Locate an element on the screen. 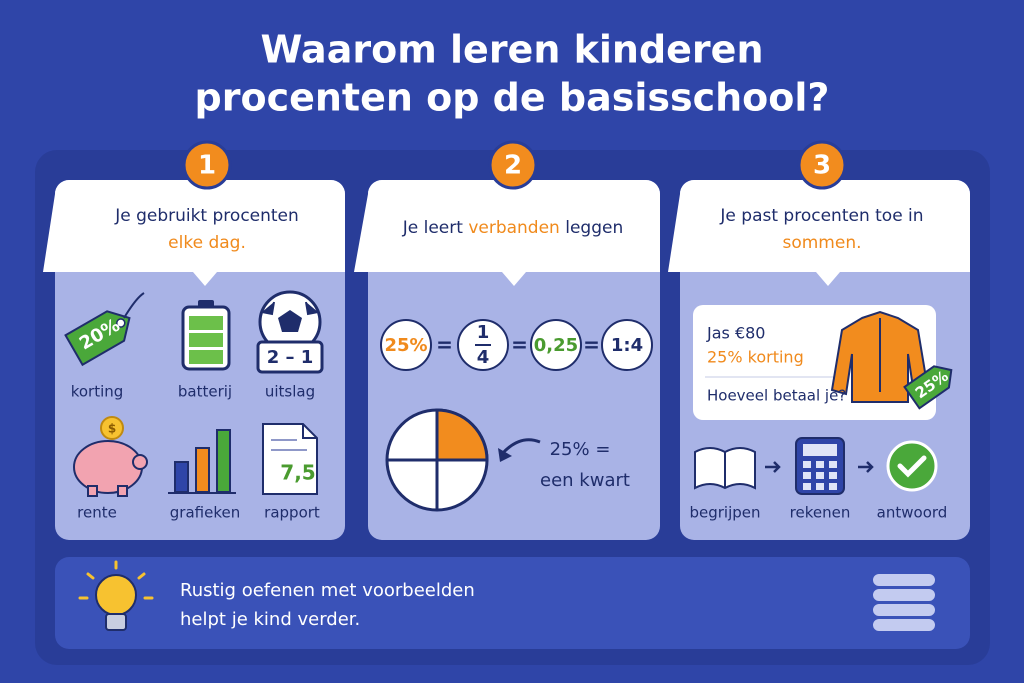 This screenshot has width=1024, height=683. lightbulb-icon is located at coordinates (116, 595).